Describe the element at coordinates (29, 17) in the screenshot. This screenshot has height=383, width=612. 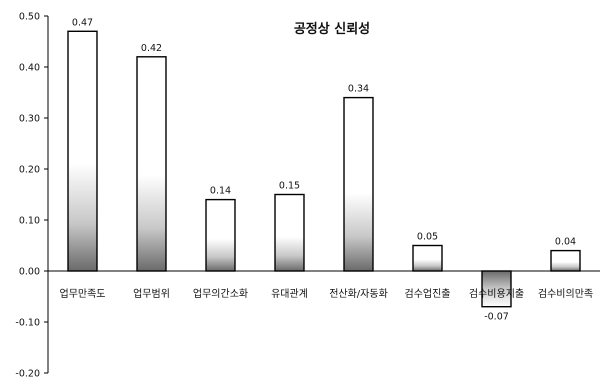
I see `y-tick-label: 0.50` at that location.